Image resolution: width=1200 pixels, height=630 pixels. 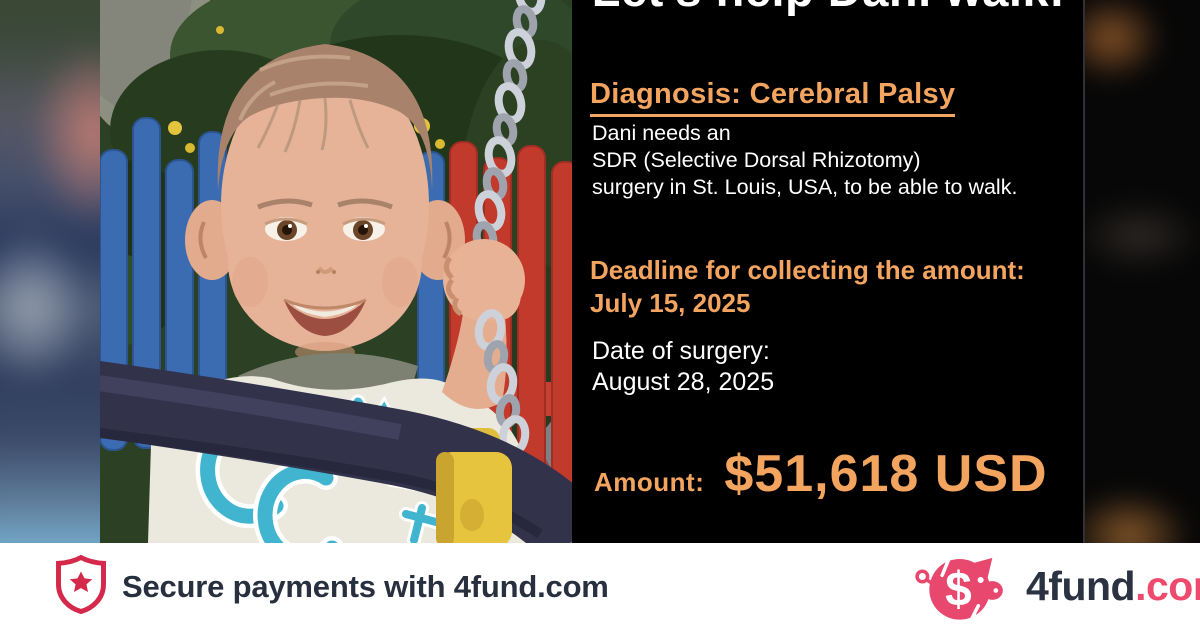 What do you see at coordinates (683, 382) in the screenshot?
I see `surgery-date: August 28, 2025` at bounding box center [683, 382].